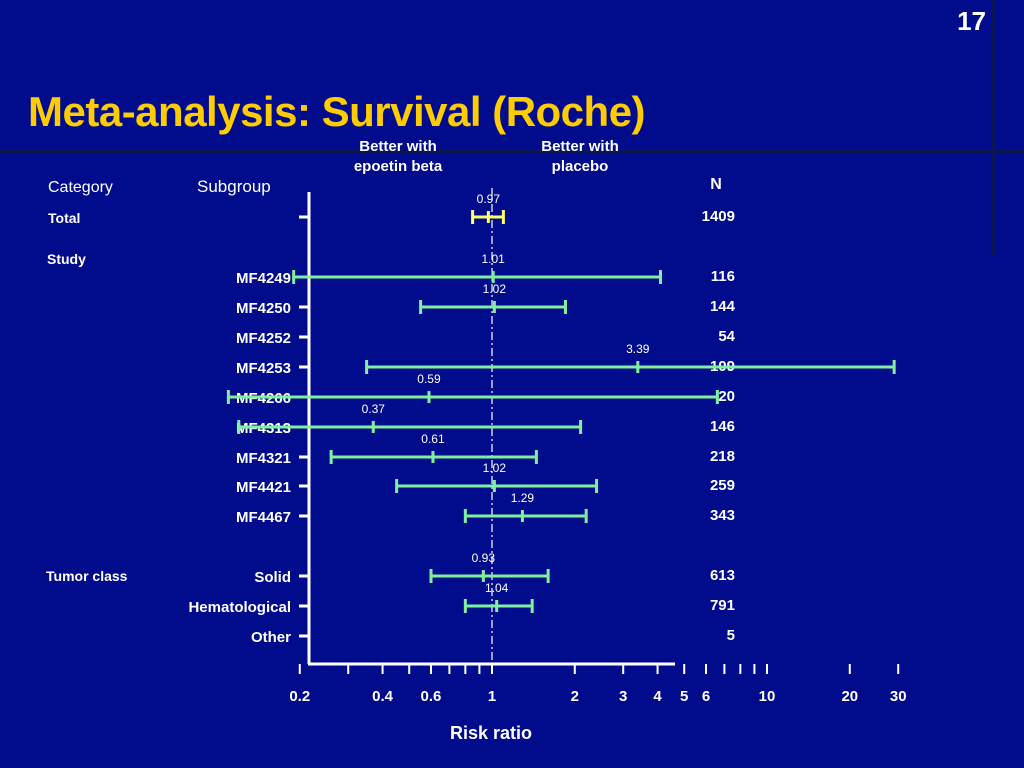 The image size is (1024, 768). What do you see at coordinates (684, 696) in the screenshot?
I see `x-tick-label: 5` at bounding box center [684, 696].